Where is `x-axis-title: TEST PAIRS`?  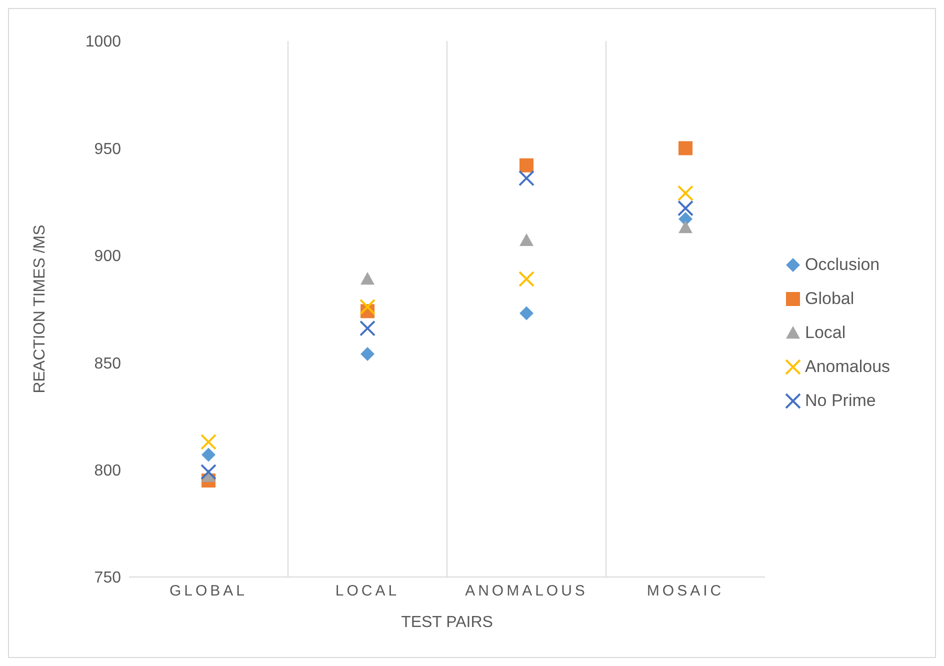 x-axis-title: TEST PAIRS is located at coordinates (447, 622).